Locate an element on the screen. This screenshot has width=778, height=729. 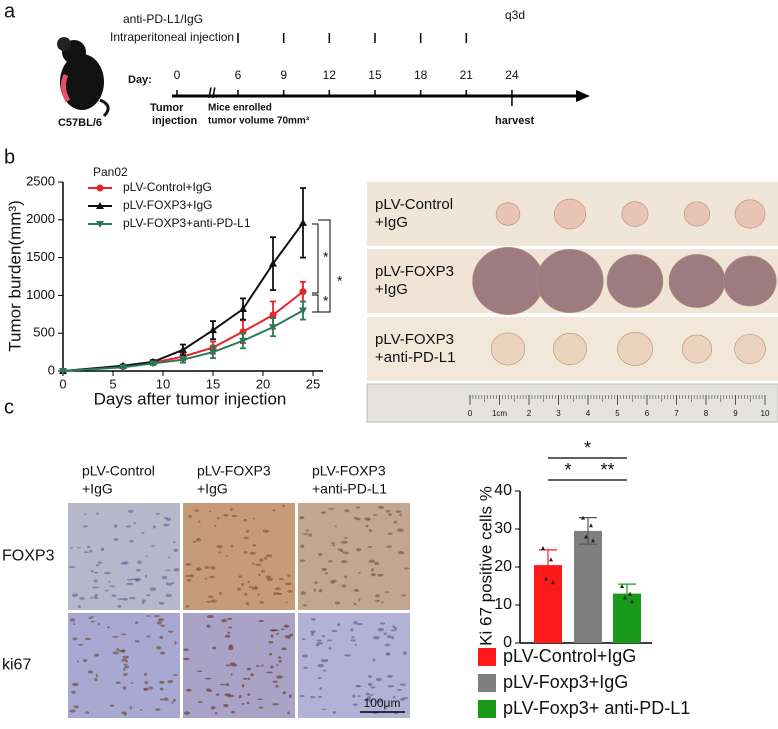
bar is located at coordinates (588, 586).